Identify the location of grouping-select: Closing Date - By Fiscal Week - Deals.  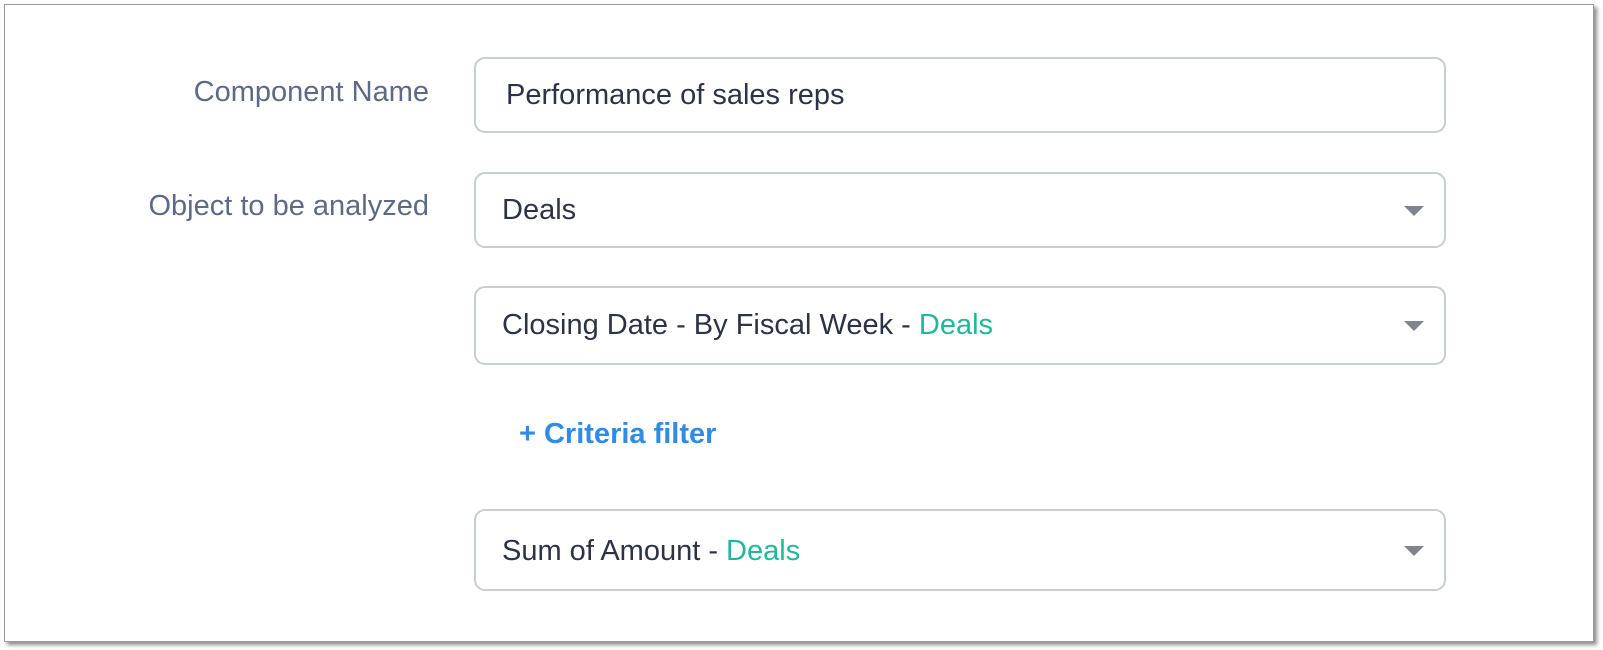
(960, 325).